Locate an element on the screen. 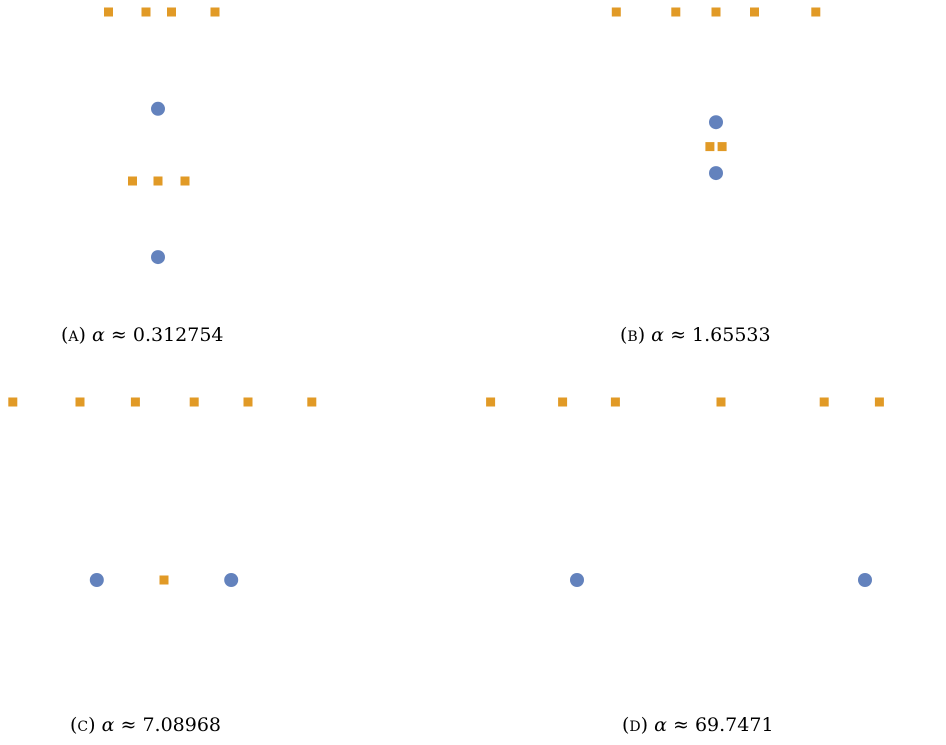  caption-b-value: 1.65533 is located at coordinates (731, 335).